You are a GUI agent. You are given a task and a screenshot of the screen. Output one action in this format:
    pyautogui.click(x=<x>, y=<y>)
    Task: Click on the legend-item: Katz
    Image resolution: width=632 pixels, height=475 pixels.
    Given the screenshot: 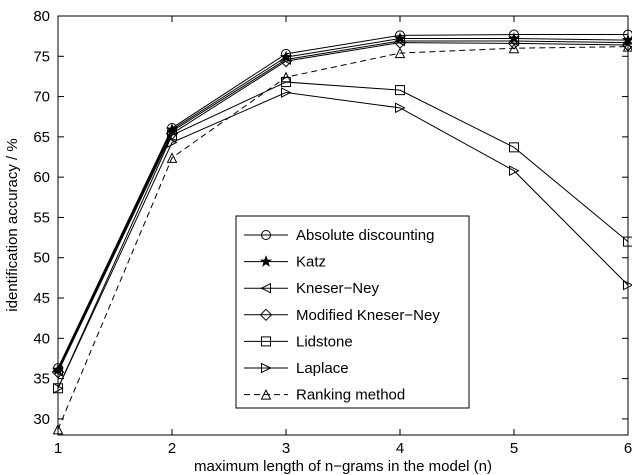 What is the action you would take?
    pyautogui.click(x=285, y=262)
    